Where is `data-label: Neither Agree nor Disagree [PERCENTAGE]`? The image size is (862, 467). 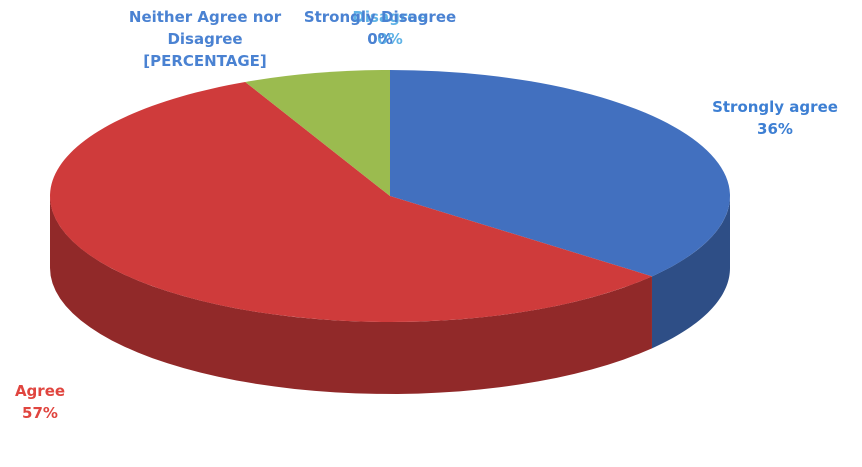 data-label: Neither Agree nor Disagree [PERCENTAGE] is located at coordinates (205, 39).